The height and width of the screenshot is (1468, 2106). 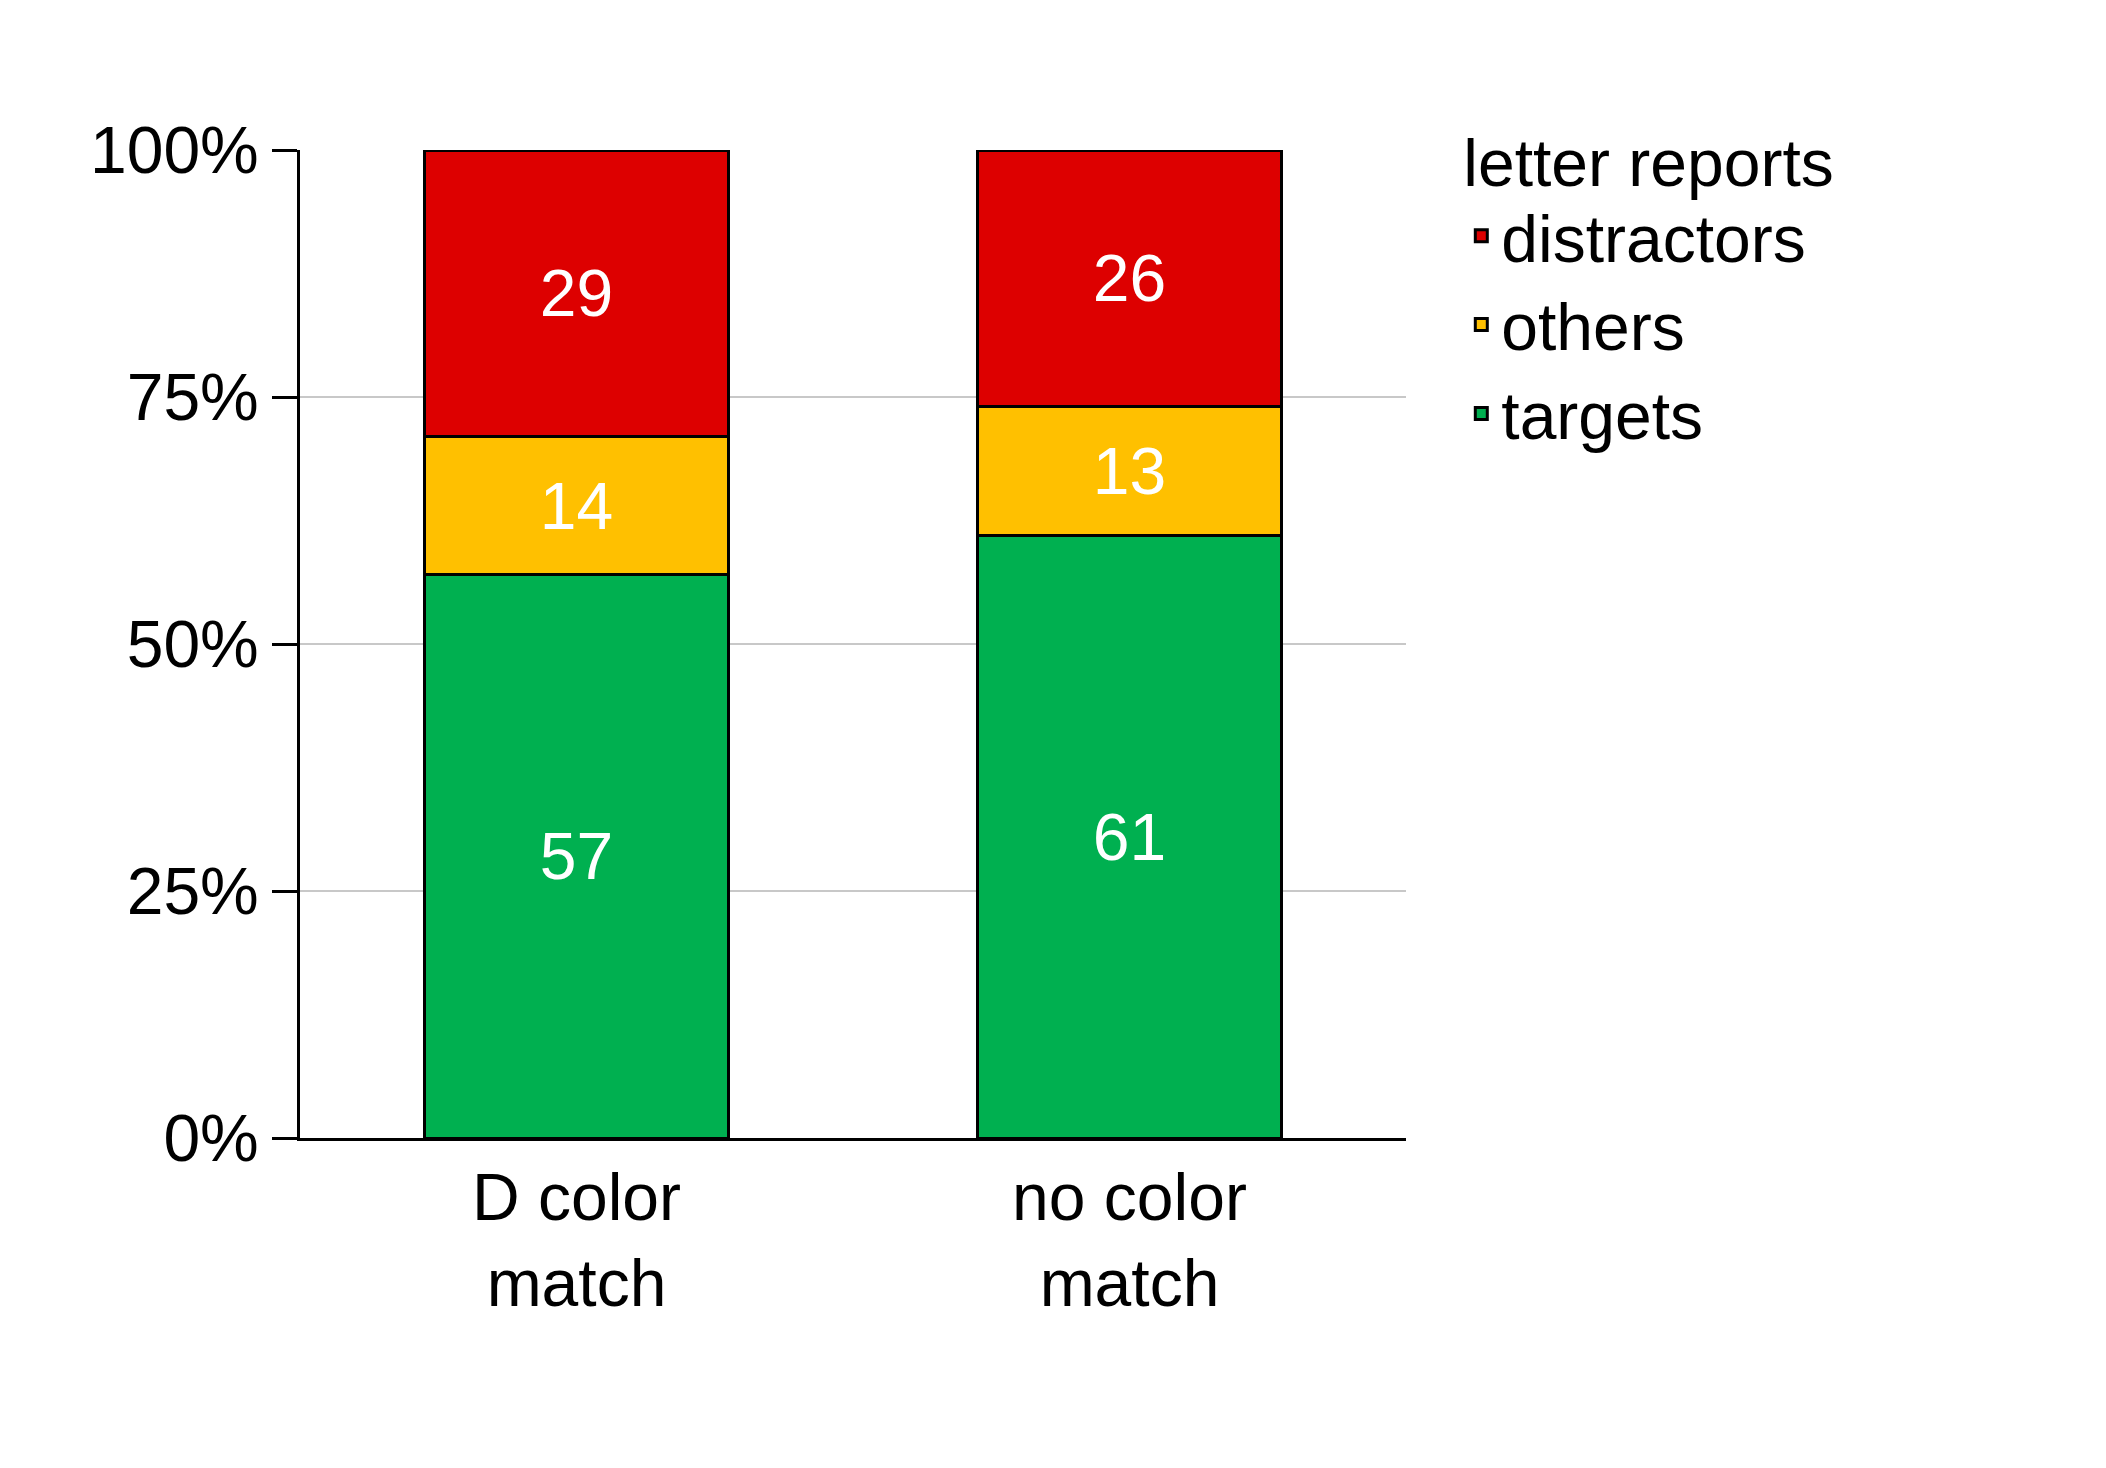 I want to click on legend-title: letter reports, so click(x=1648, y=163).